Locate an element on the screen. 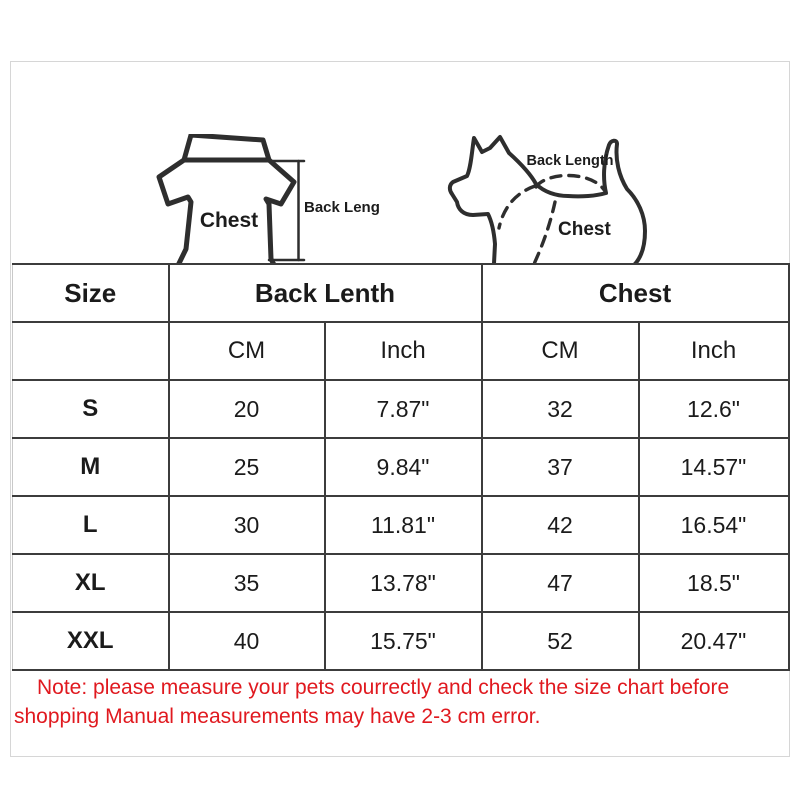  cell-size: XXL is located at coordinates (91, 641).